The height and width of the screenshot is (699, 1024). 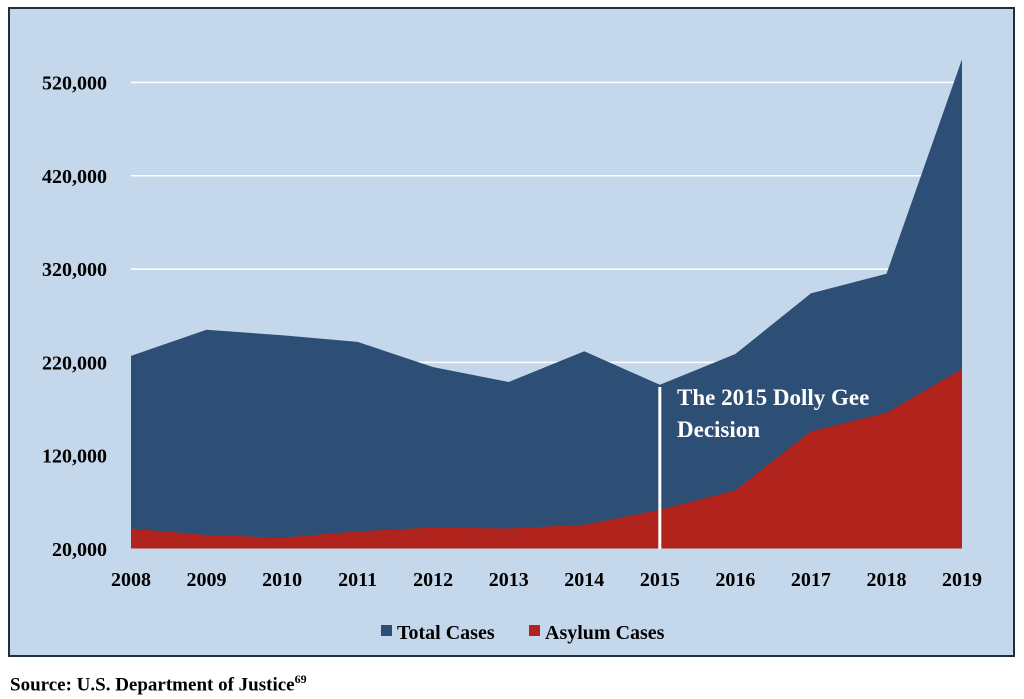 I want to click on legend-swatch-asylum-cases, so click(x=534, y=630).